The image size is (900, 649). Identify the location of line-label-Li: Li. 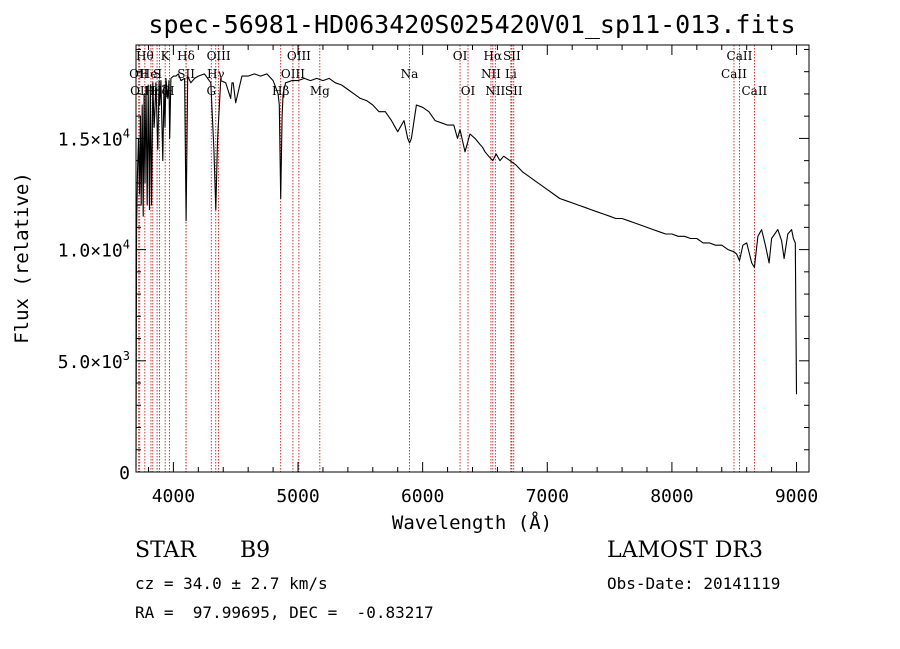
(511, 74).